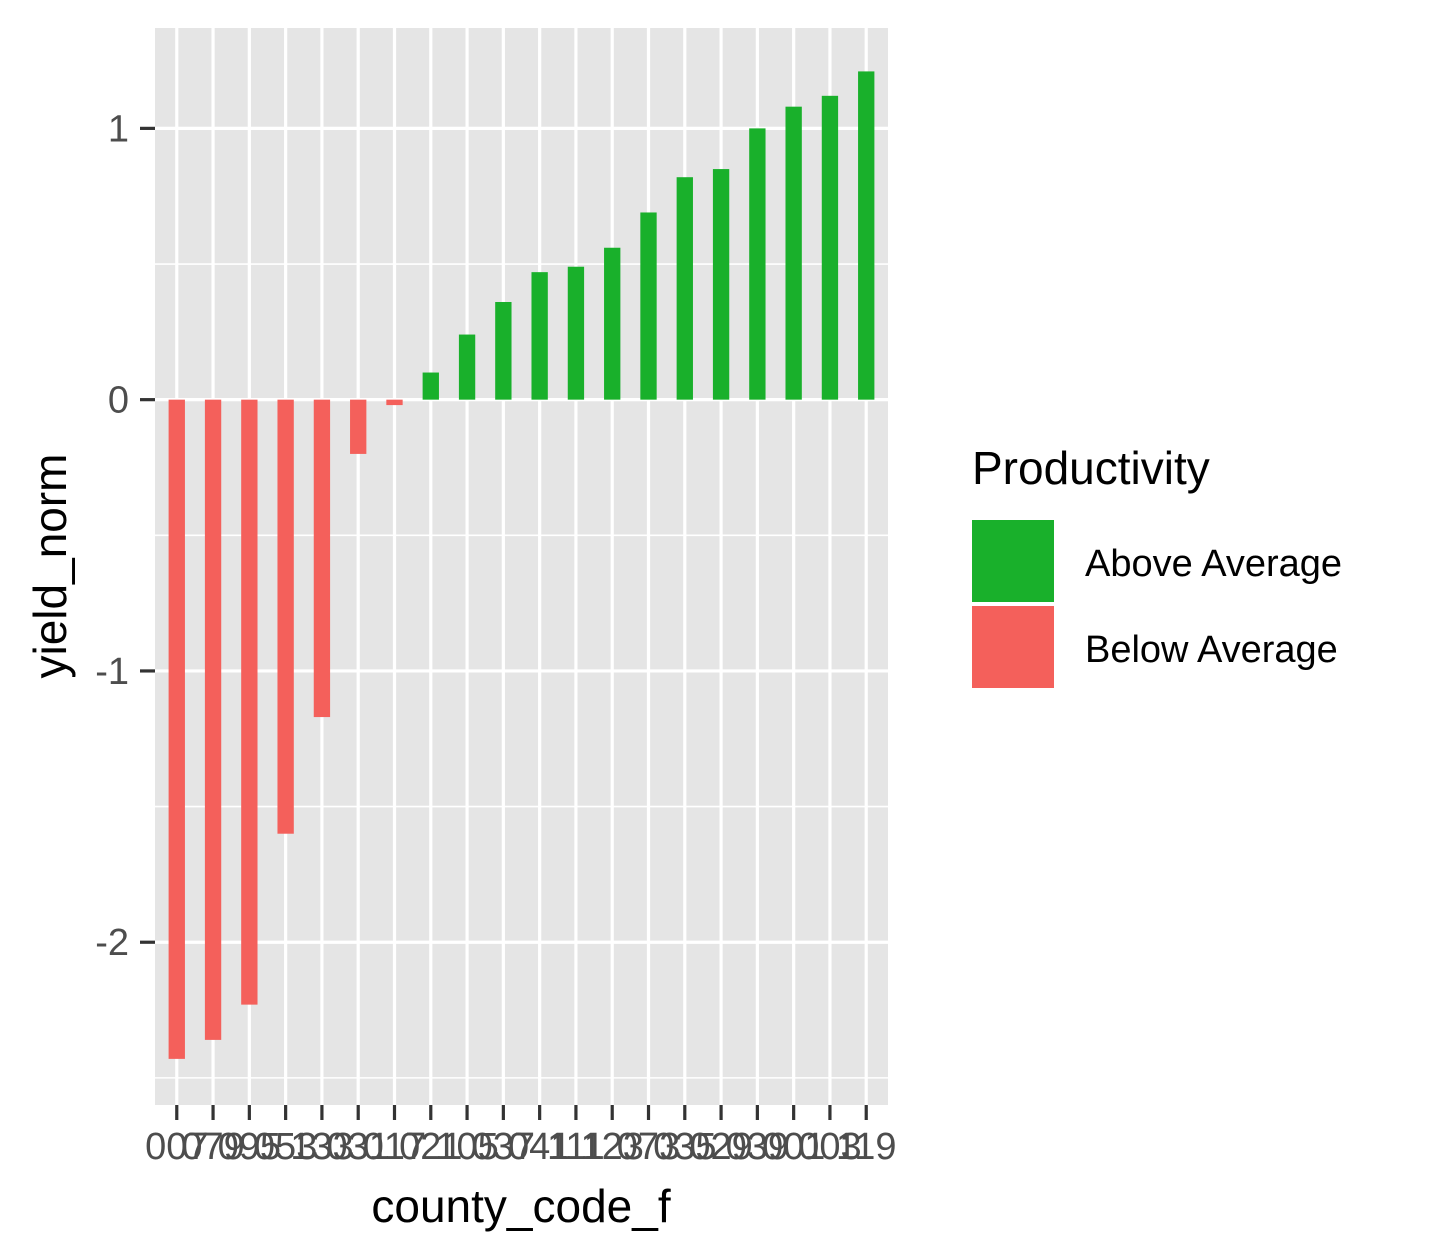 The width and height of the screenshot is (1440, 1260). I want to click on y-tick-label: -1, so click(112, 672).